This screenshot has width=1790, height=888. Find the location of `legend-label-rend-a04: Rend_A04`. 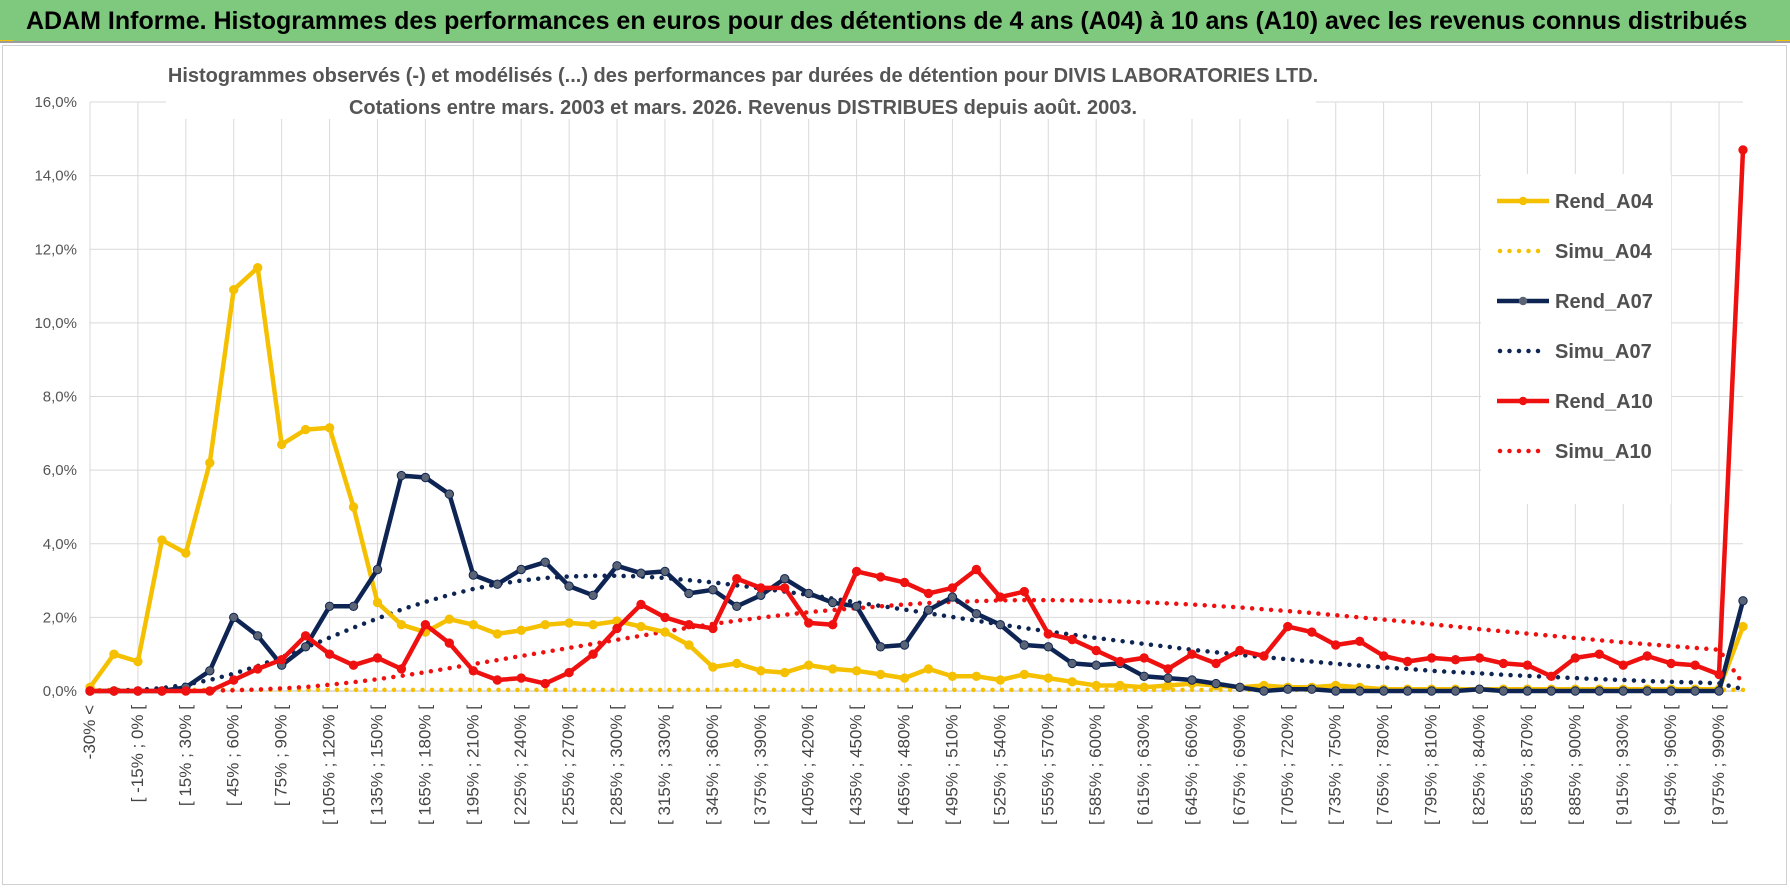

legend-label-rend-a04: Rend_A04 is located at coordinates (1604, 202).